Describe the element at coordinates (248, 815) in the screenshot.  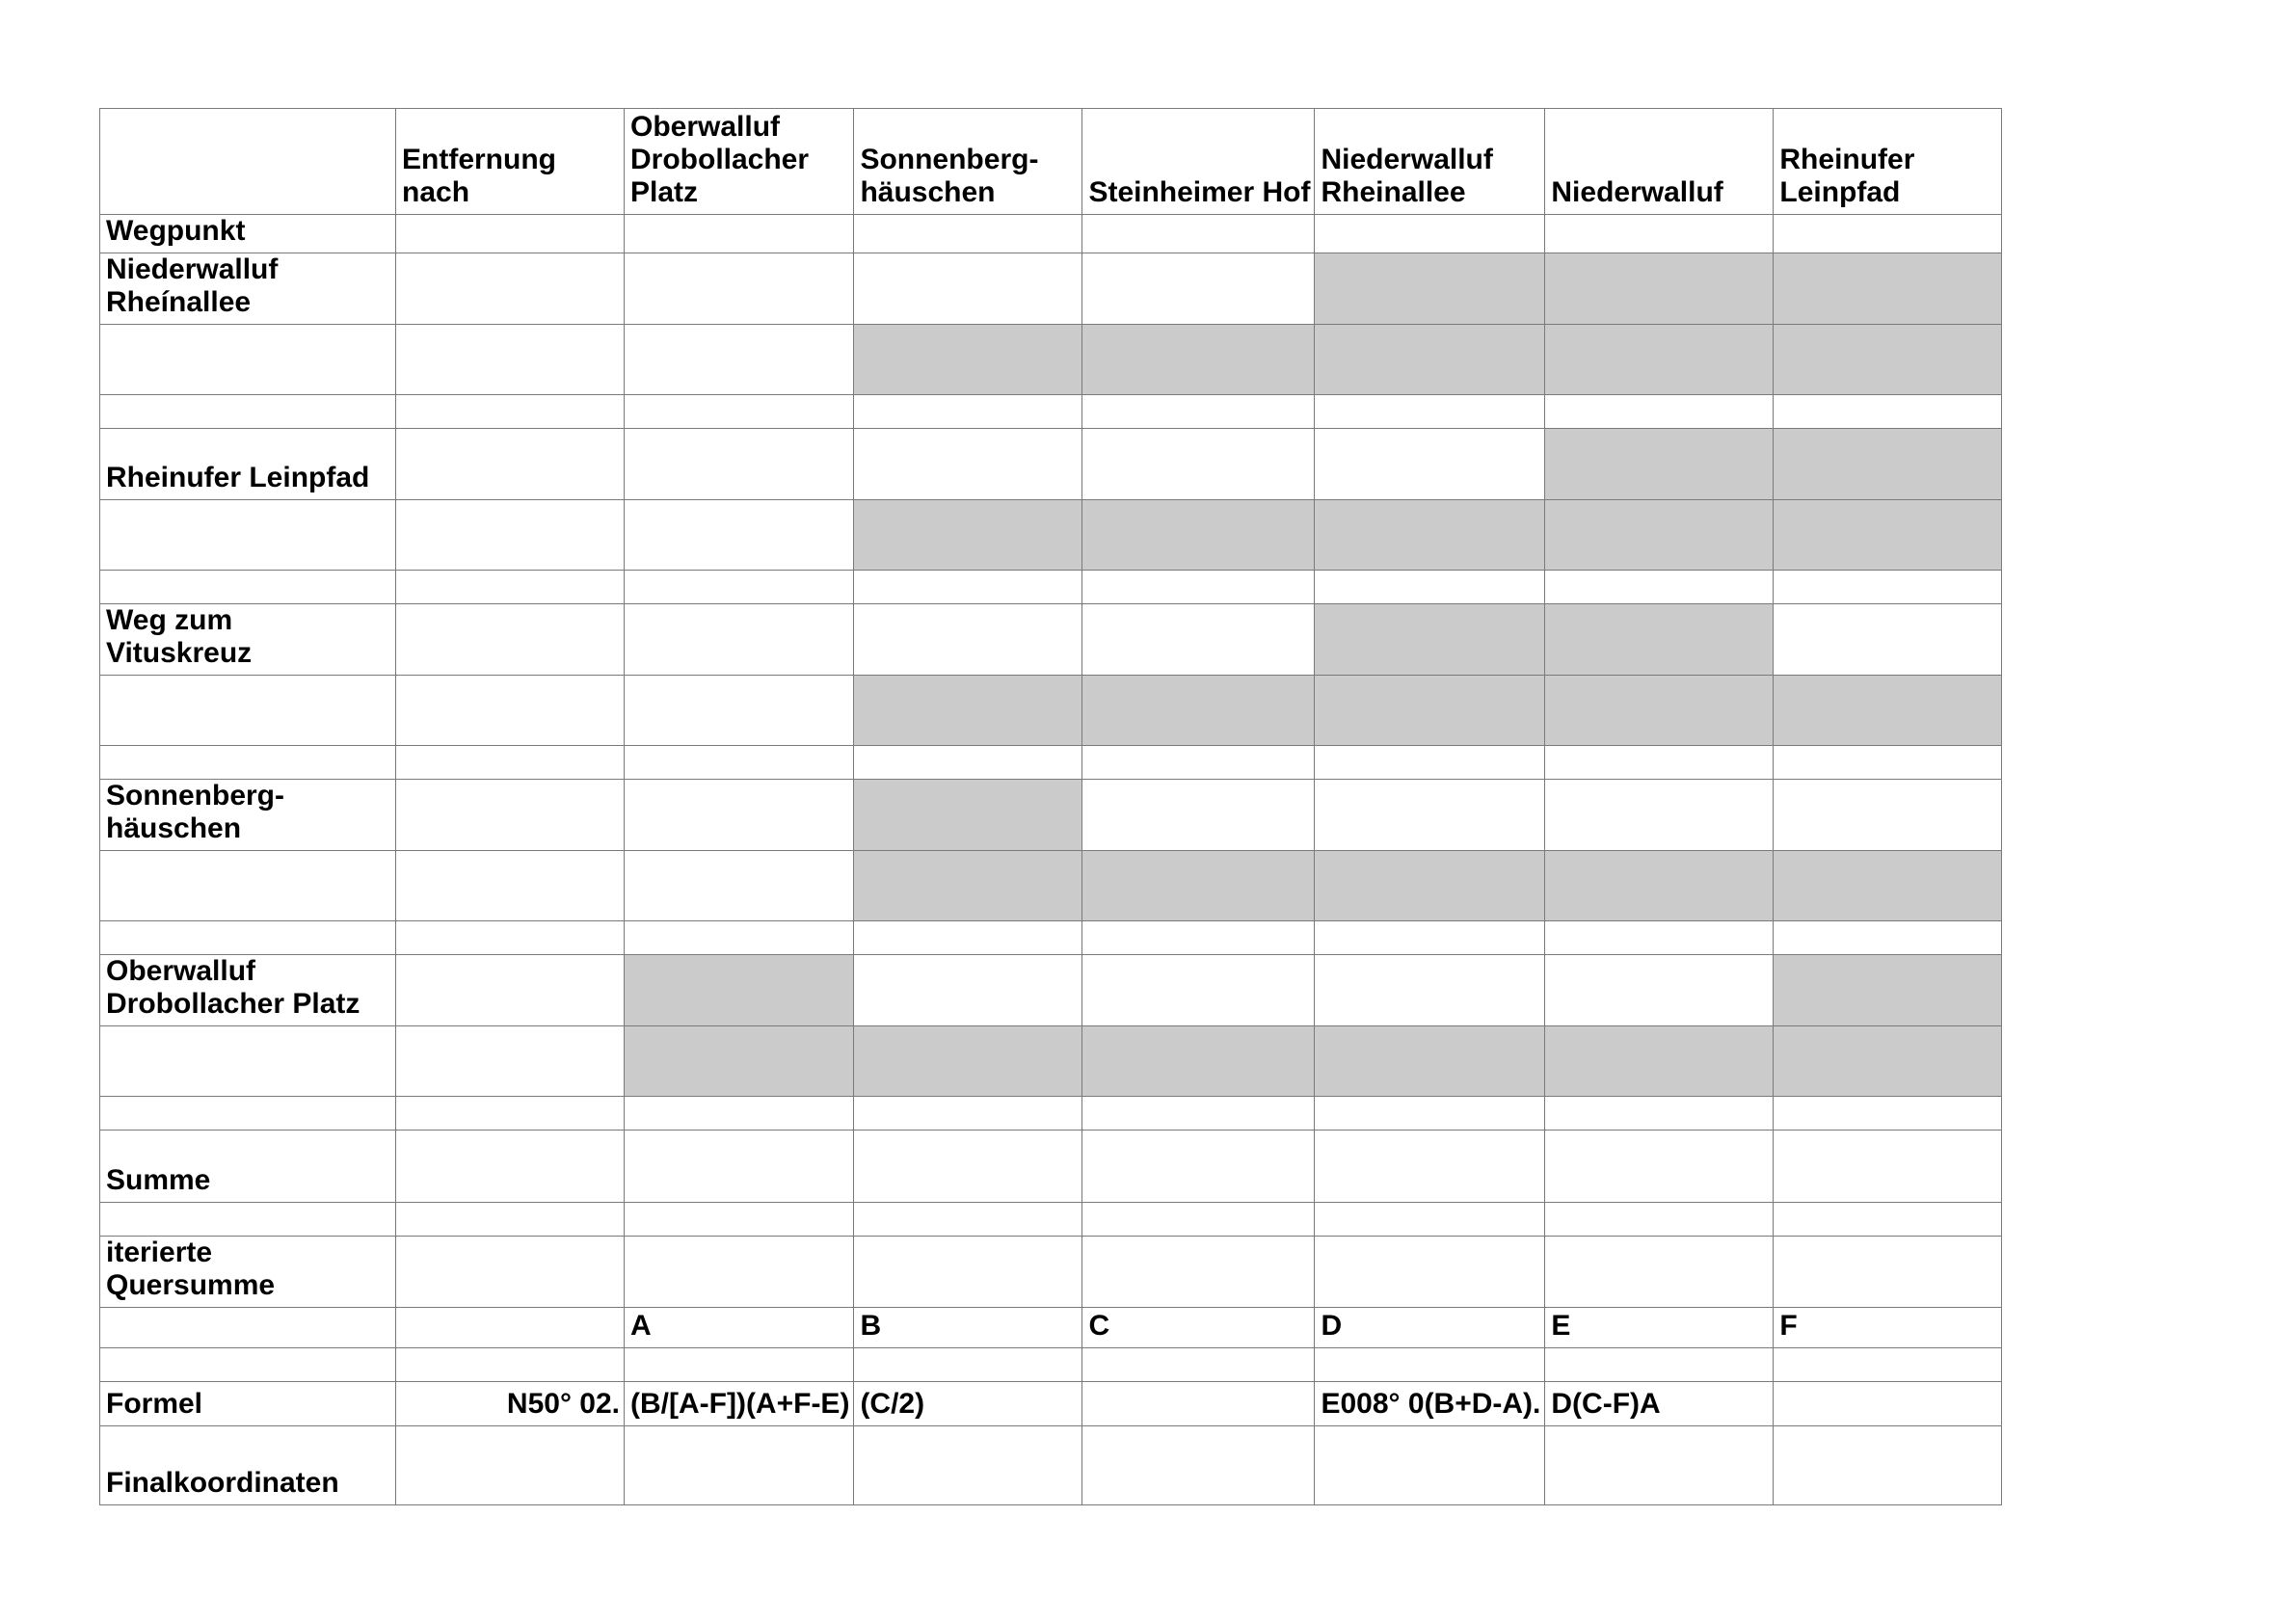
I see `row-label-cell: Sonnenberg- häuschen` at that location.